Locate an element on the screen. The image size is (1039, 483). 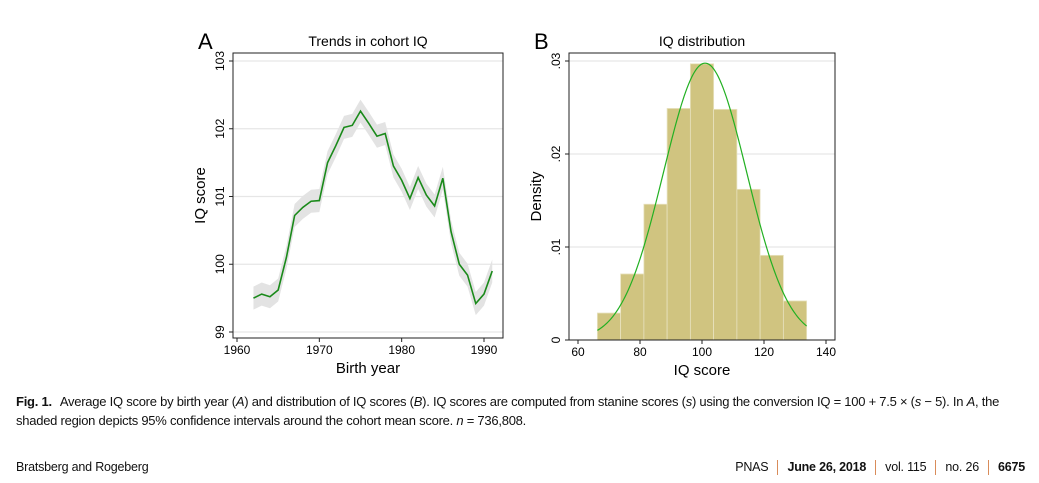
panel-label: A is located at coordinates (205, 41).